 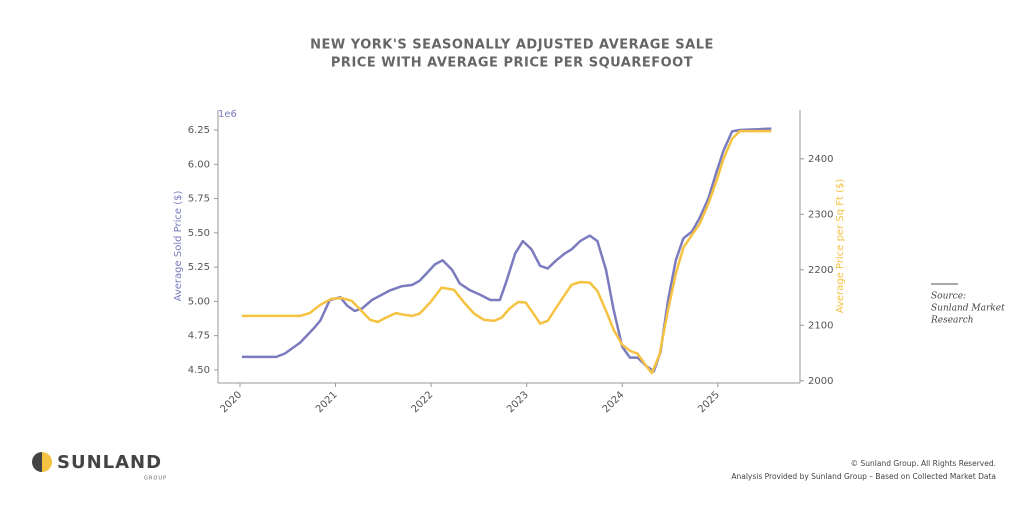 I want to click on y-axis-label: Average Sold Price ($), so click(x=178, y=246).